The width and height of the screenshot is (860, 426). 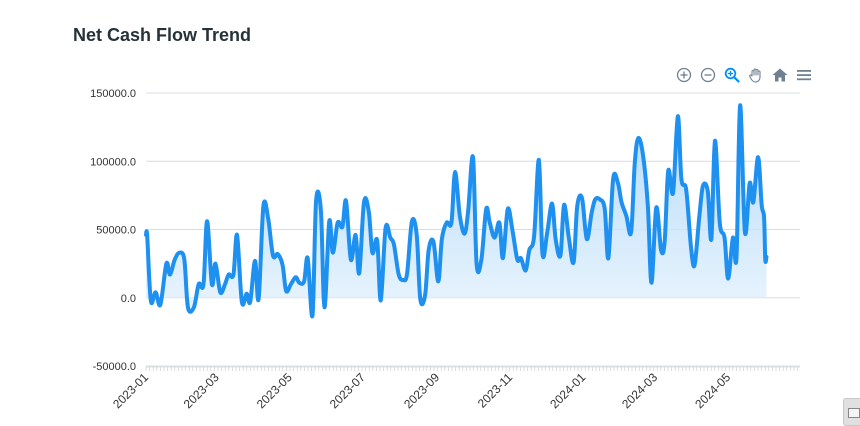 I want to click on x-tick-label: 2023-03, so click(x=201, y=390).